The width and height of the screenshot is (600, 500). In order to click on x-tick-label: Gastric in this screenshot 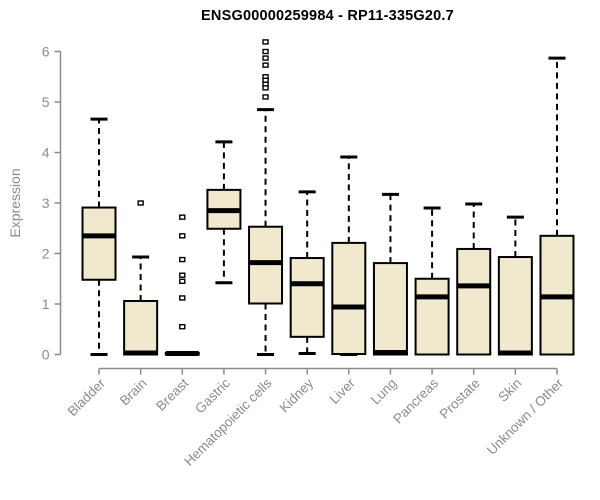, I will do `click(212, 395)`.